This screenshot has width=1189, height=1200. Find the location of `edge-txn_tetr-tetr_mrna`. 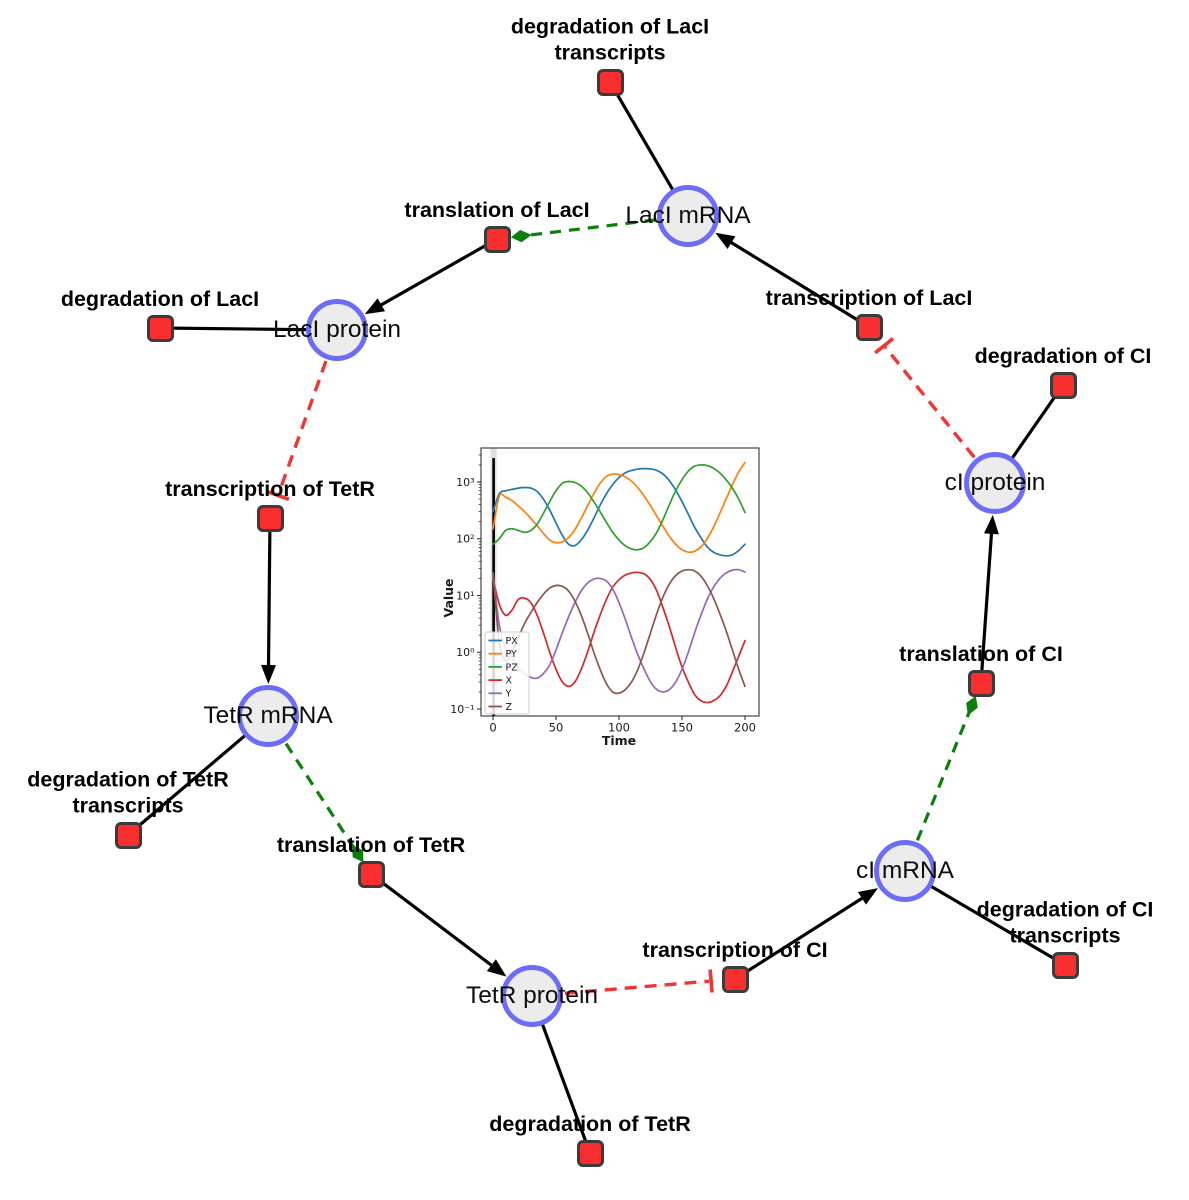

edge-txn_tetr-tetr_mrna is located at coordinates (269, 601).